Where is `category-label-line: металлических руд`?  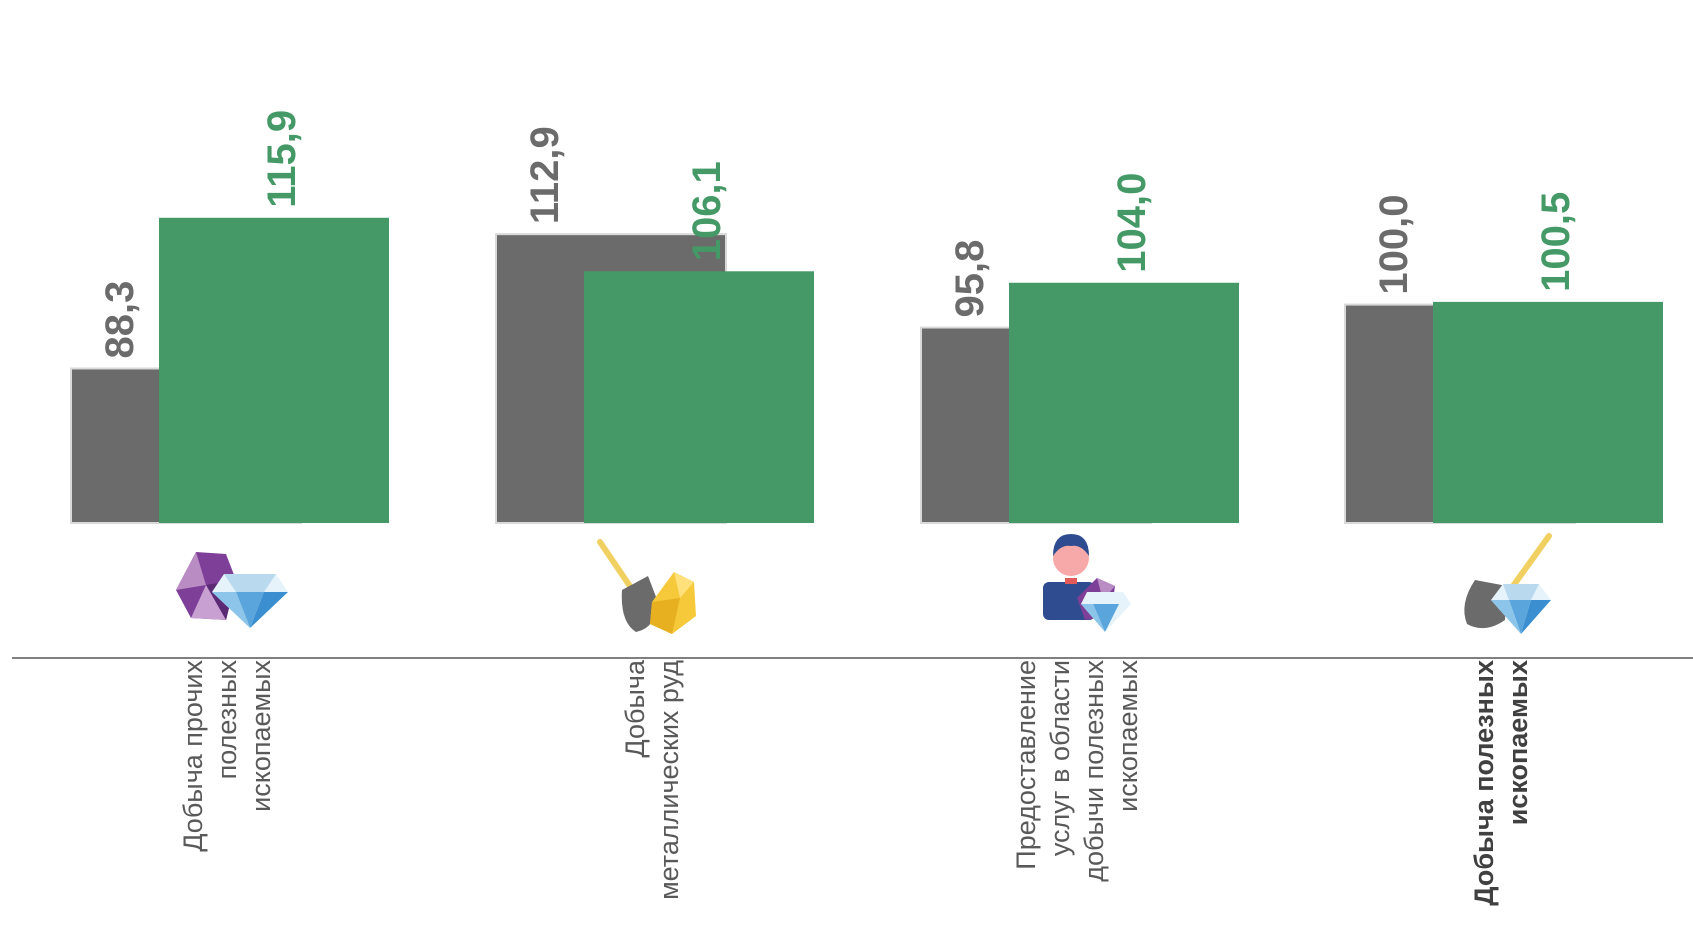 category-label-line: металлических руд is located at coordinates (669, 780).